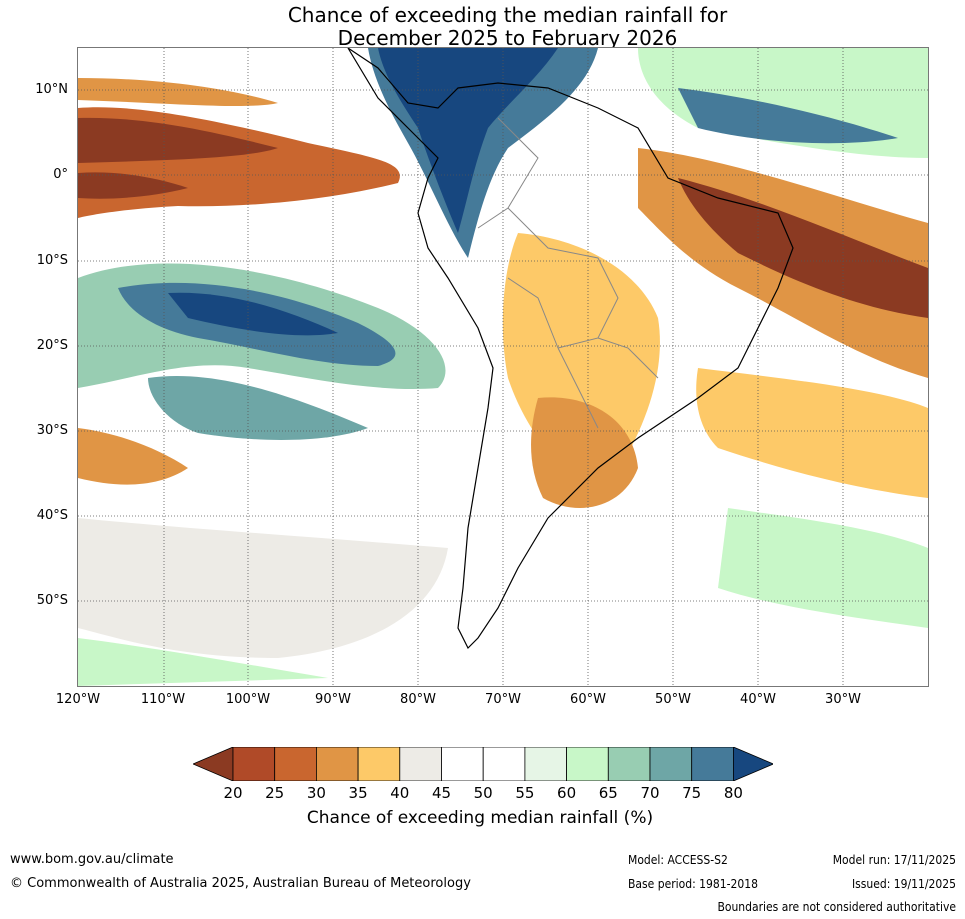  I want to click on very-dry-region-equatorial-pacific, so click(178, 140).